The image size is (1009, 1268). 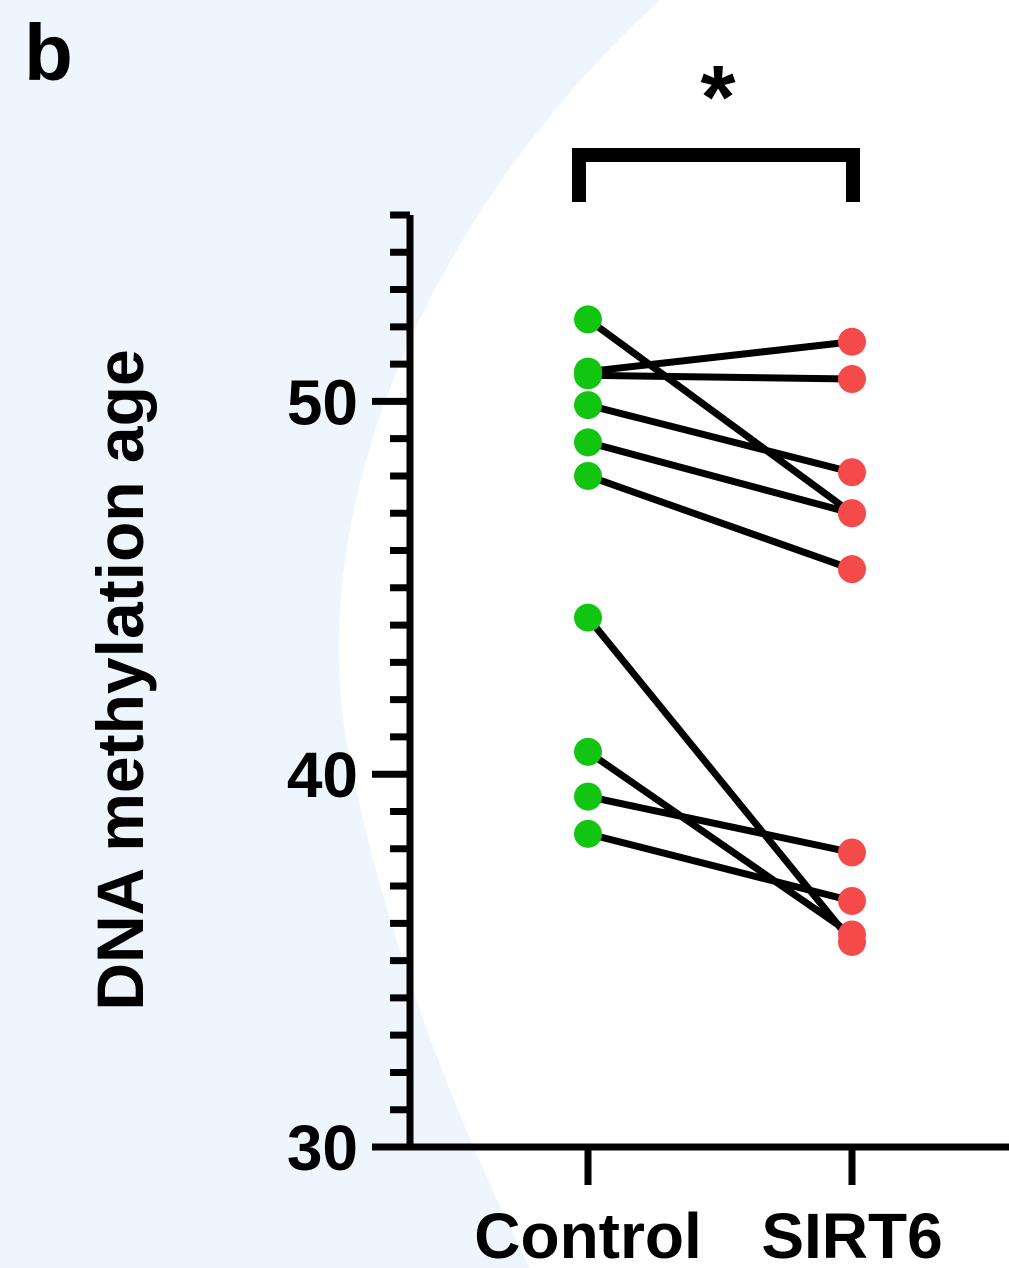 What do you see at coordinates (851, 1234) in the screenshot?
I see `x-tick-label: SIRT6` at bounding box center [851, 1234].